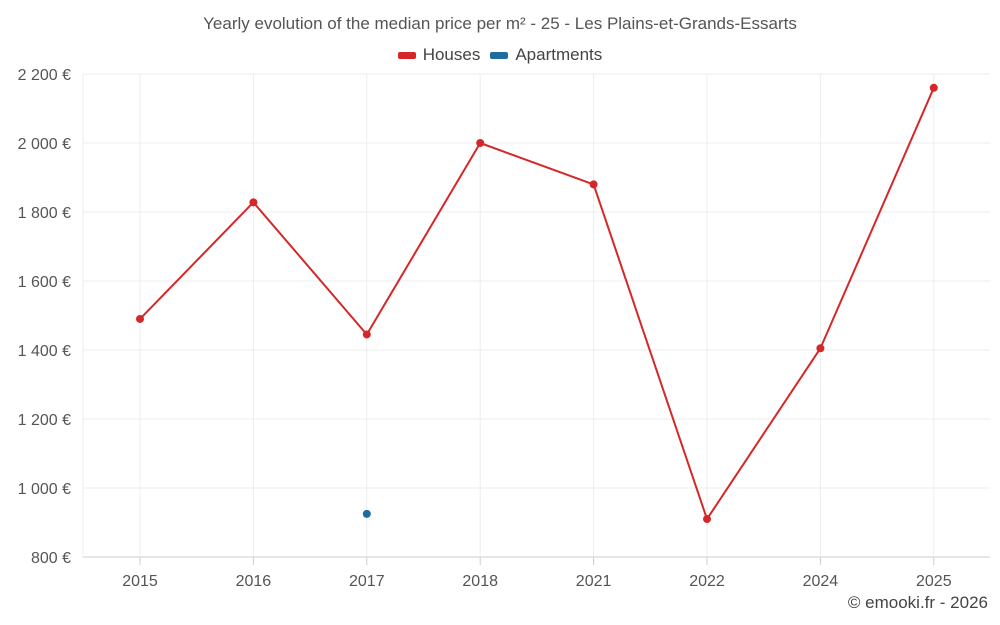 This screenshot has height=625, width=1000. I want to click on y-tick-label: 1 200 €, so click(44, 420).